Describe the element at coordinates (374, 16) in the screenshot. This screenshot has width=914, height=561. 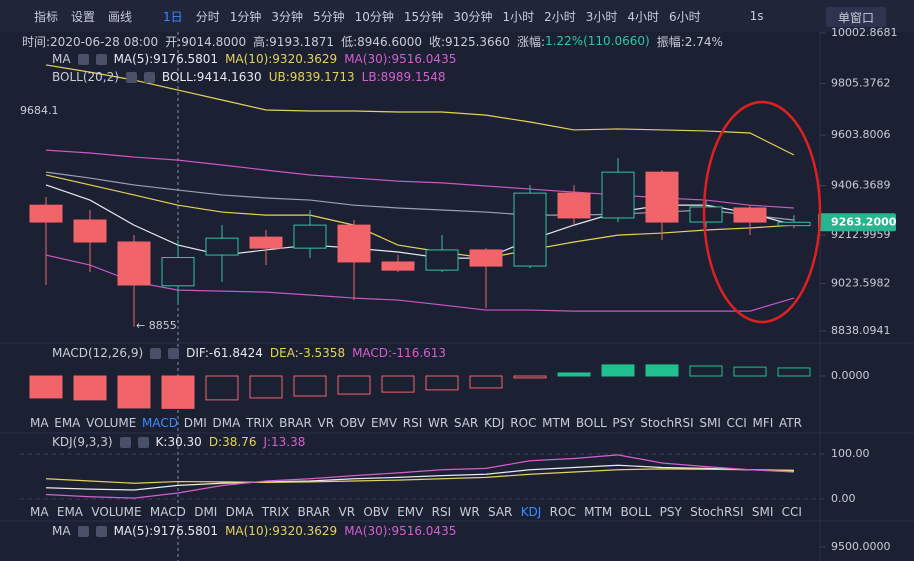
I see `period: 10分钟` at that location.